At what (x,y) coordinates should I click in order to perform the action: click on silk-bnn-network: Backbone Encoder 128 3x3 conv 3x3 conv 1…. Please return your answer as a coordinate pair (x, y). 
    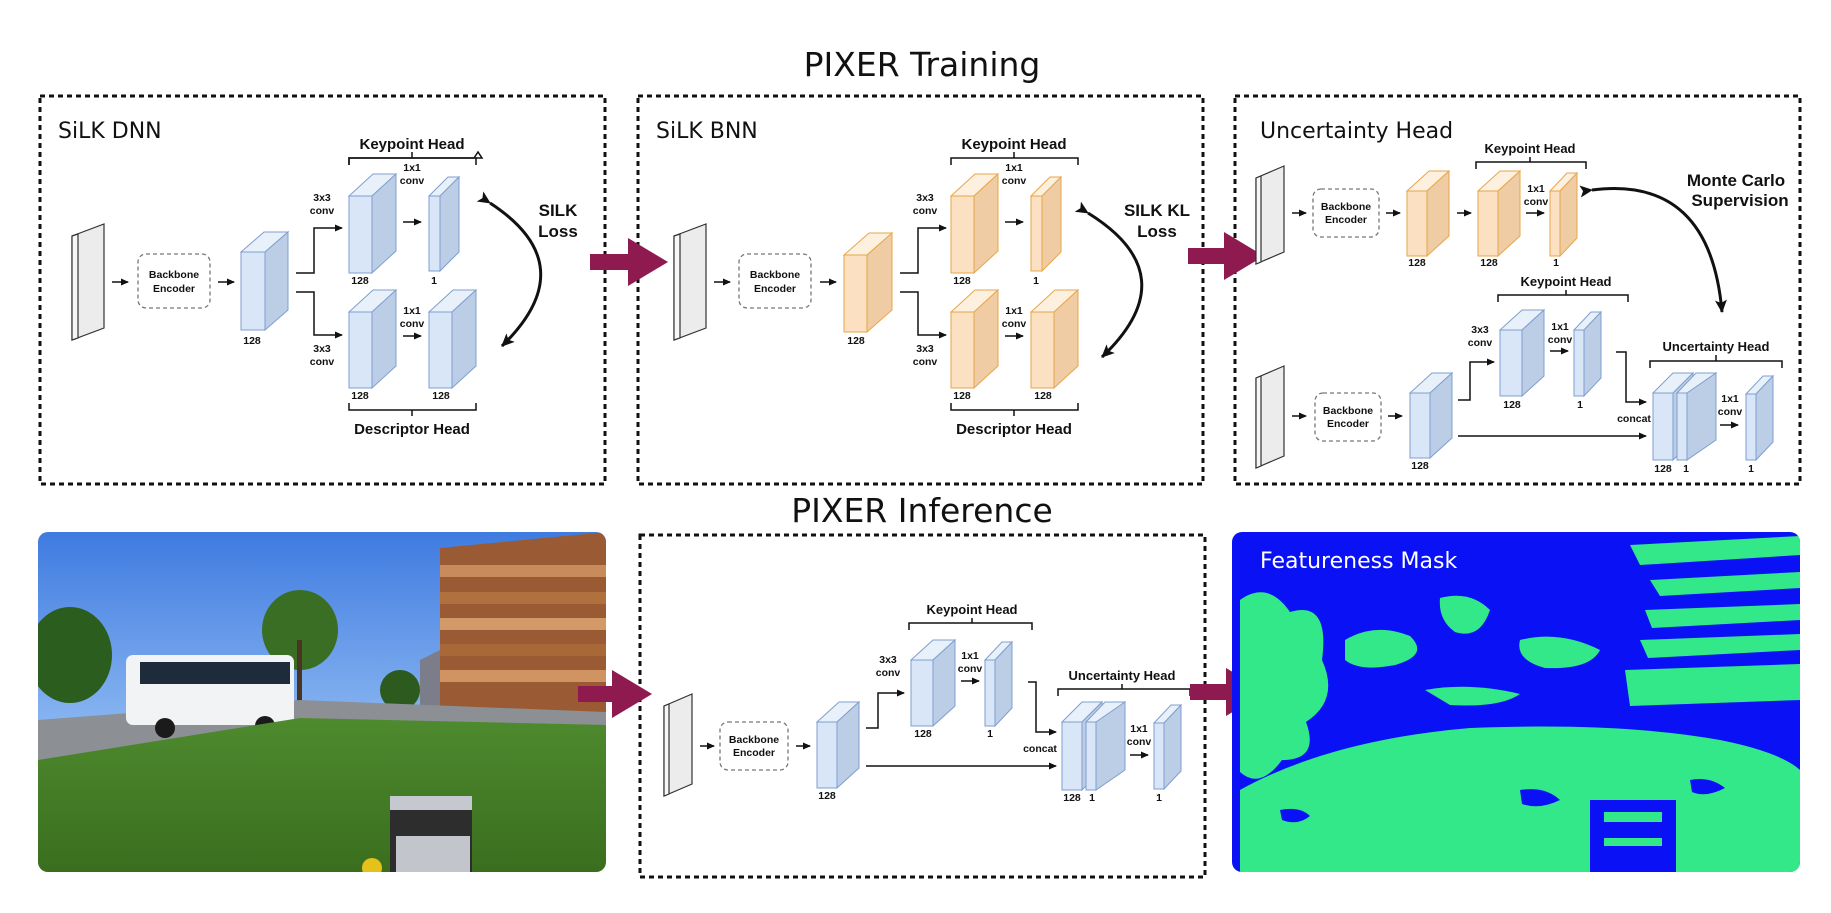
    Looking at the image, I should click on (931, 287).